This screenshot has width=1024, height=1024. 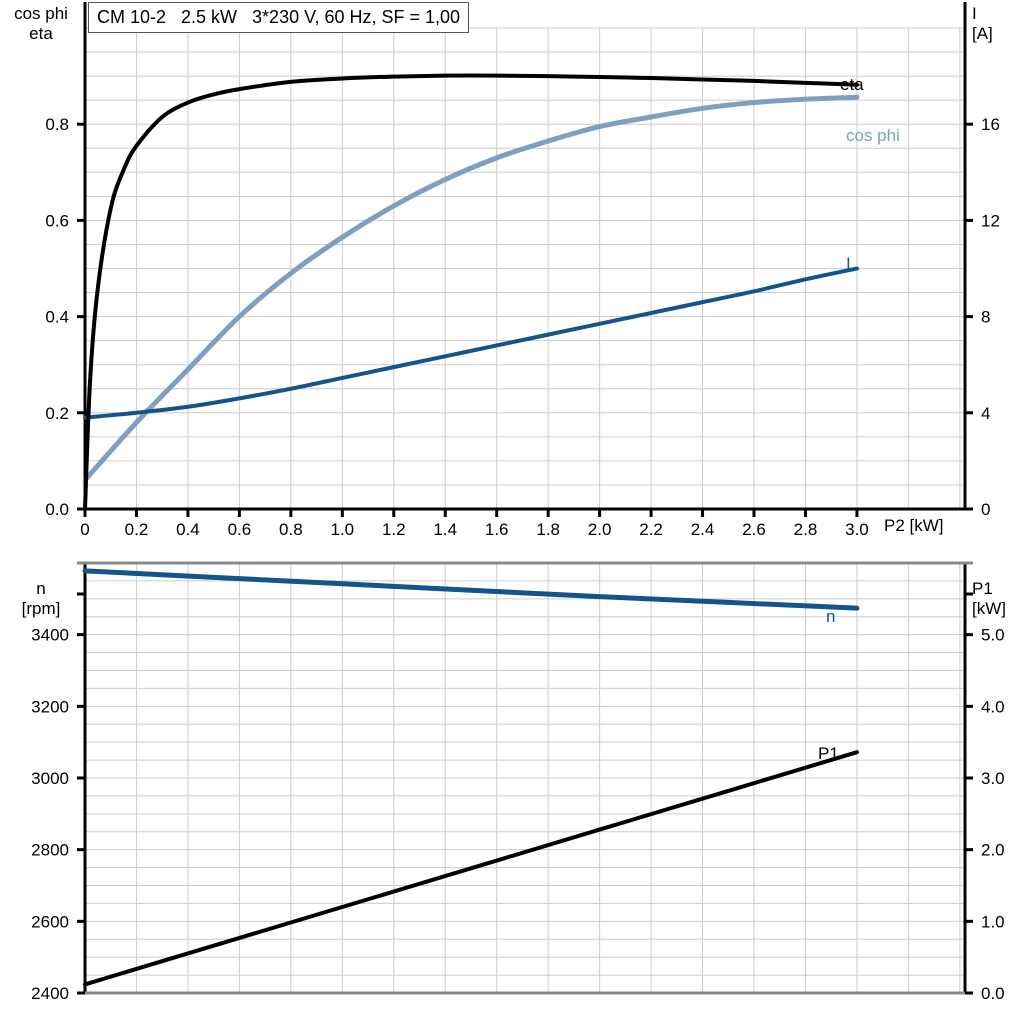 What do you see at coordinates (50, 921) in the screenshot?
I see `bottom-left-tick-label: 2600` at bounding box center [50, 921].